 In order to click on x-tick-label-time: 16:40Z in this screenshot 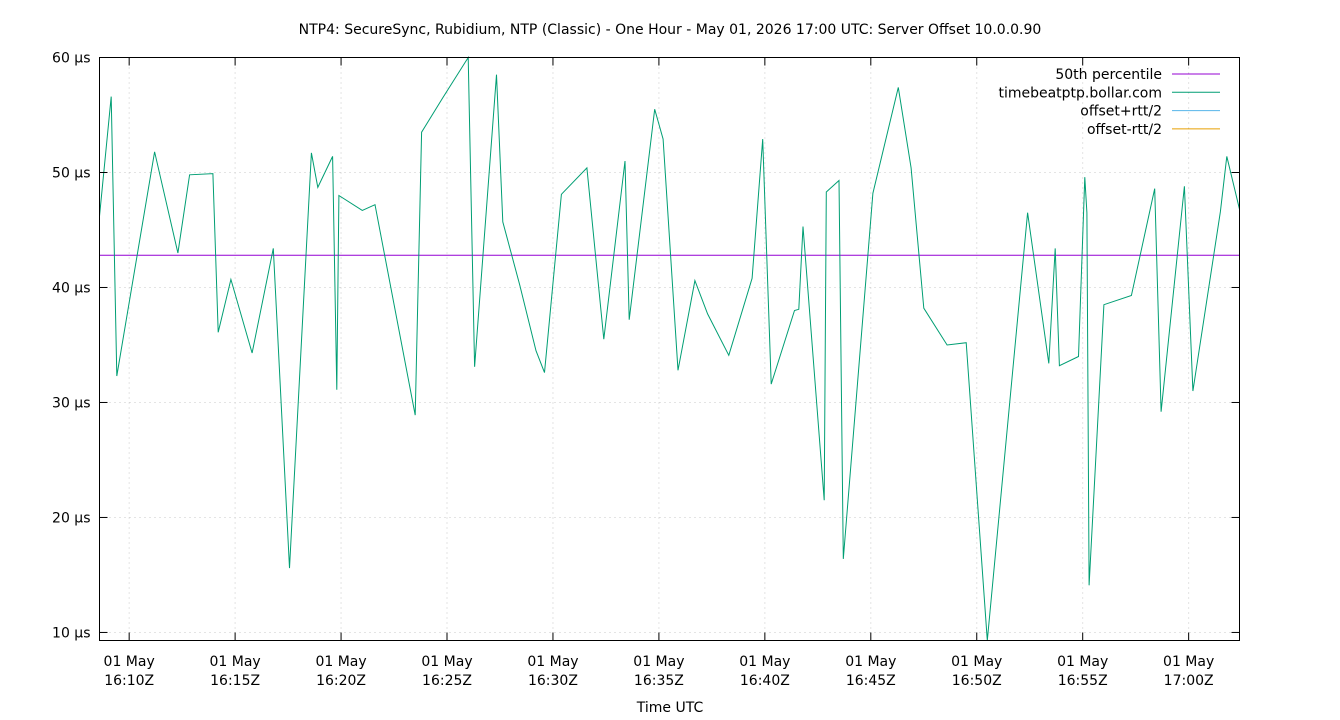, I will do `click(765, 681)`.